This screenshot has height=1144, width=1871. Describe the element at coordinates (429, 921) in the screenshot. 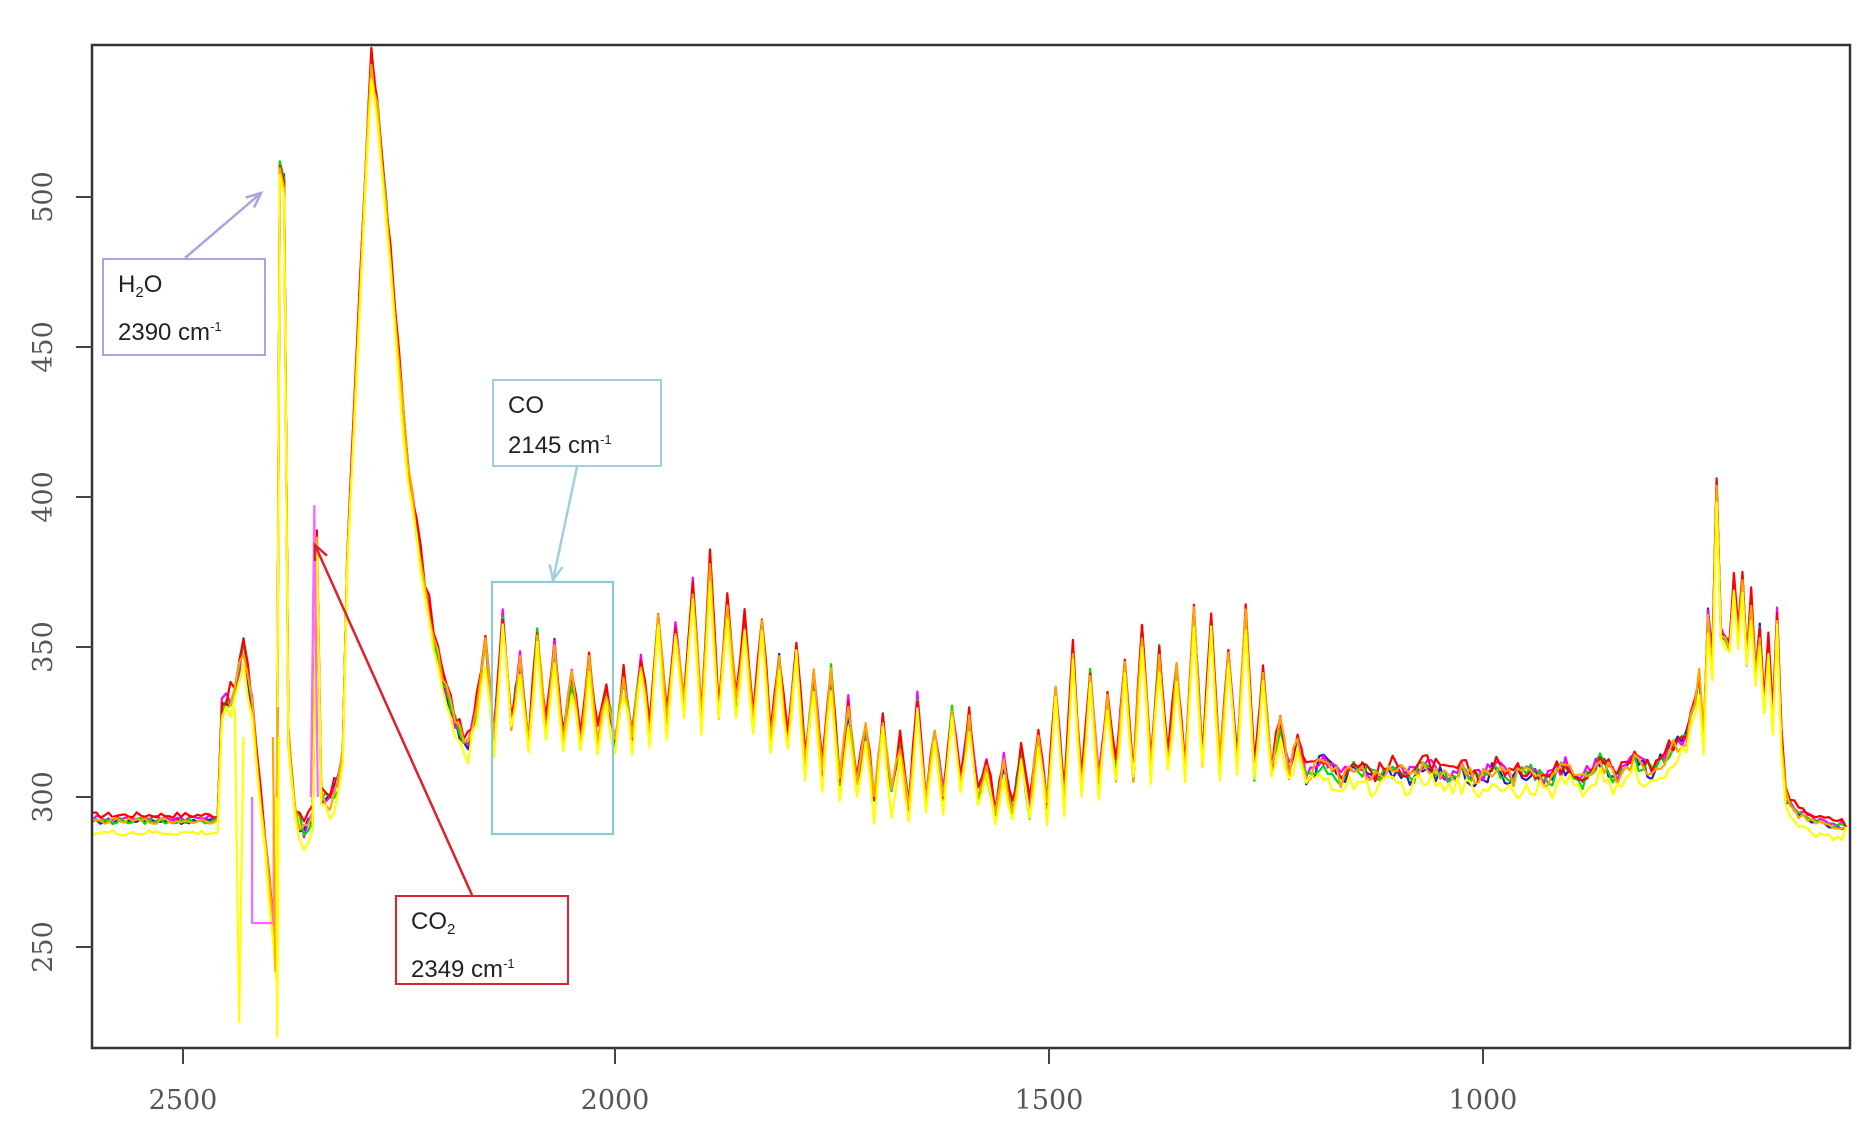

I see `co2-label-main: CO` at that location.